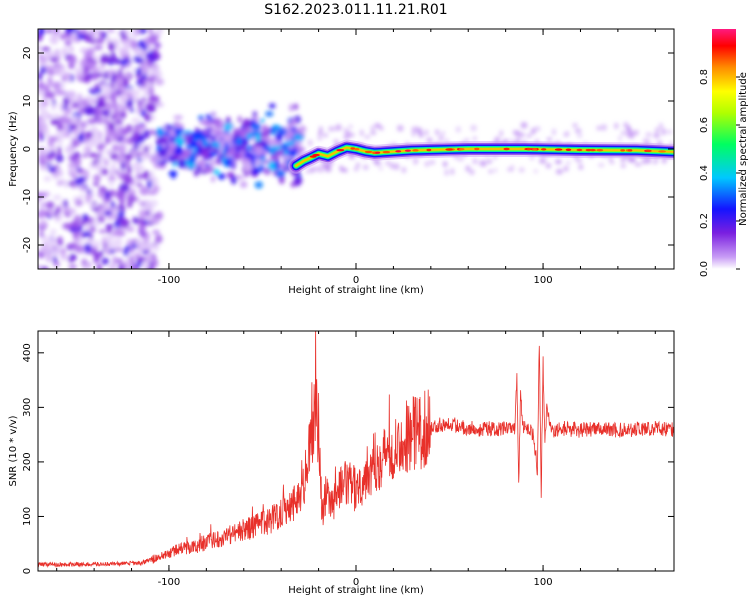 This screenshot has width=750, height=600. What do you see at coordinates (27, 352) in the screenshot?
I see `snr-y-tick-label: 400` at bounding box center [27, 352].